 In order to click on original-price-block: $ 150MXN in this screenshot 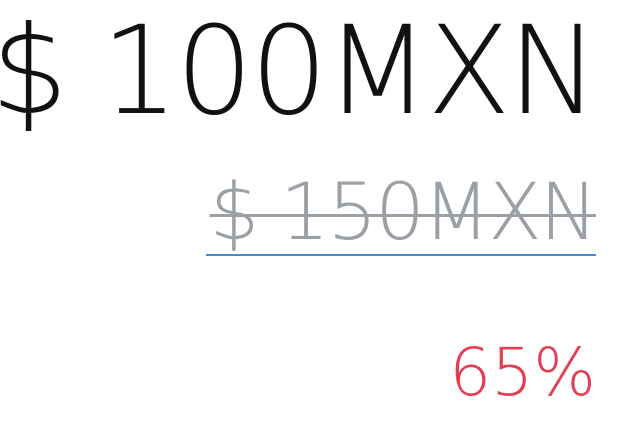, I will do `click(401, 214)`.